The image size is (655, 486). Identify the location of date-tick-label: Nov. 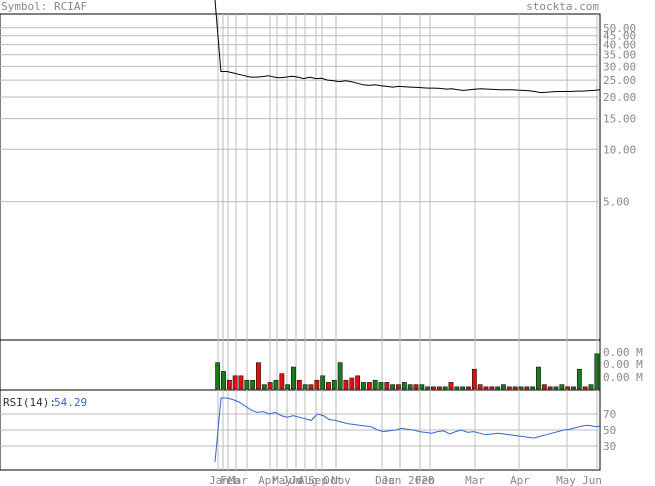
(341, 480).